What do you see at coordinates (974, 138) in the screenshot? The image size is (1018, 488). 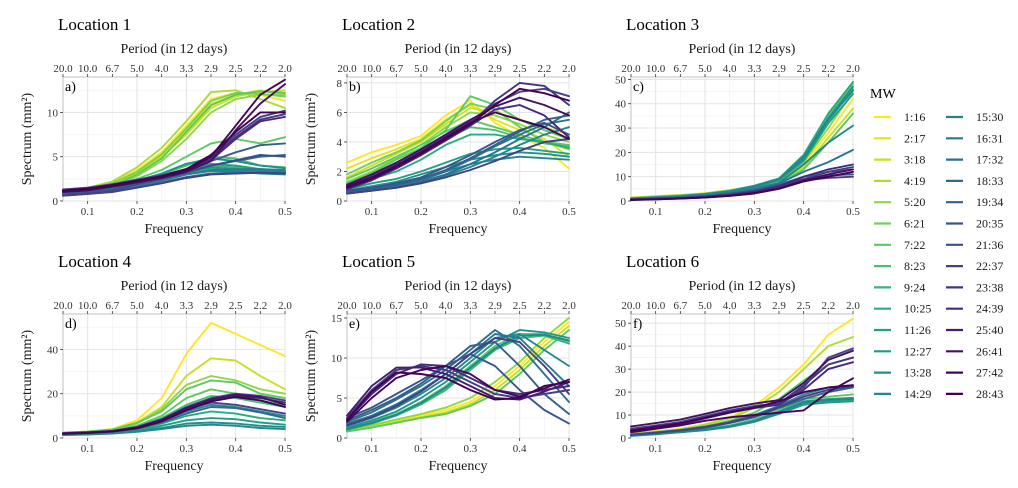 I see `legend-item: 16:31` at bounding box center [974, 138].